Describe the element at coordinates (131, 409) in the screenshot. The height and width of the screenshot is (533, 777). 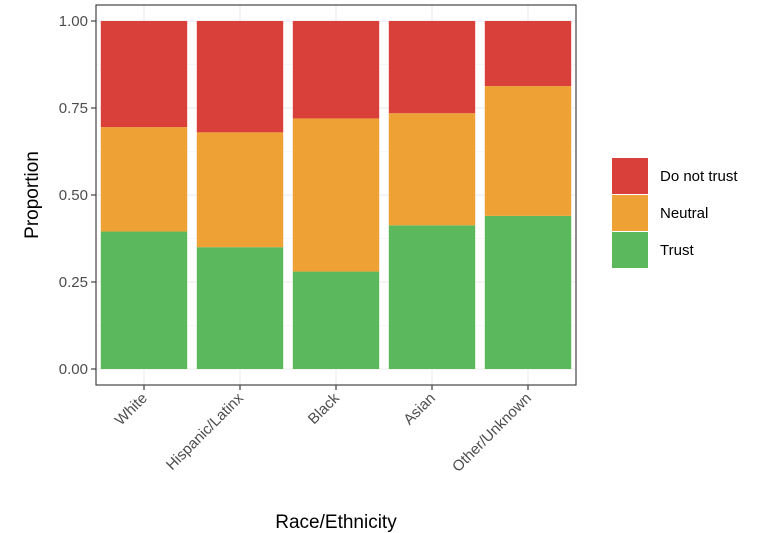
I see `x-tick-label: White` at that location.